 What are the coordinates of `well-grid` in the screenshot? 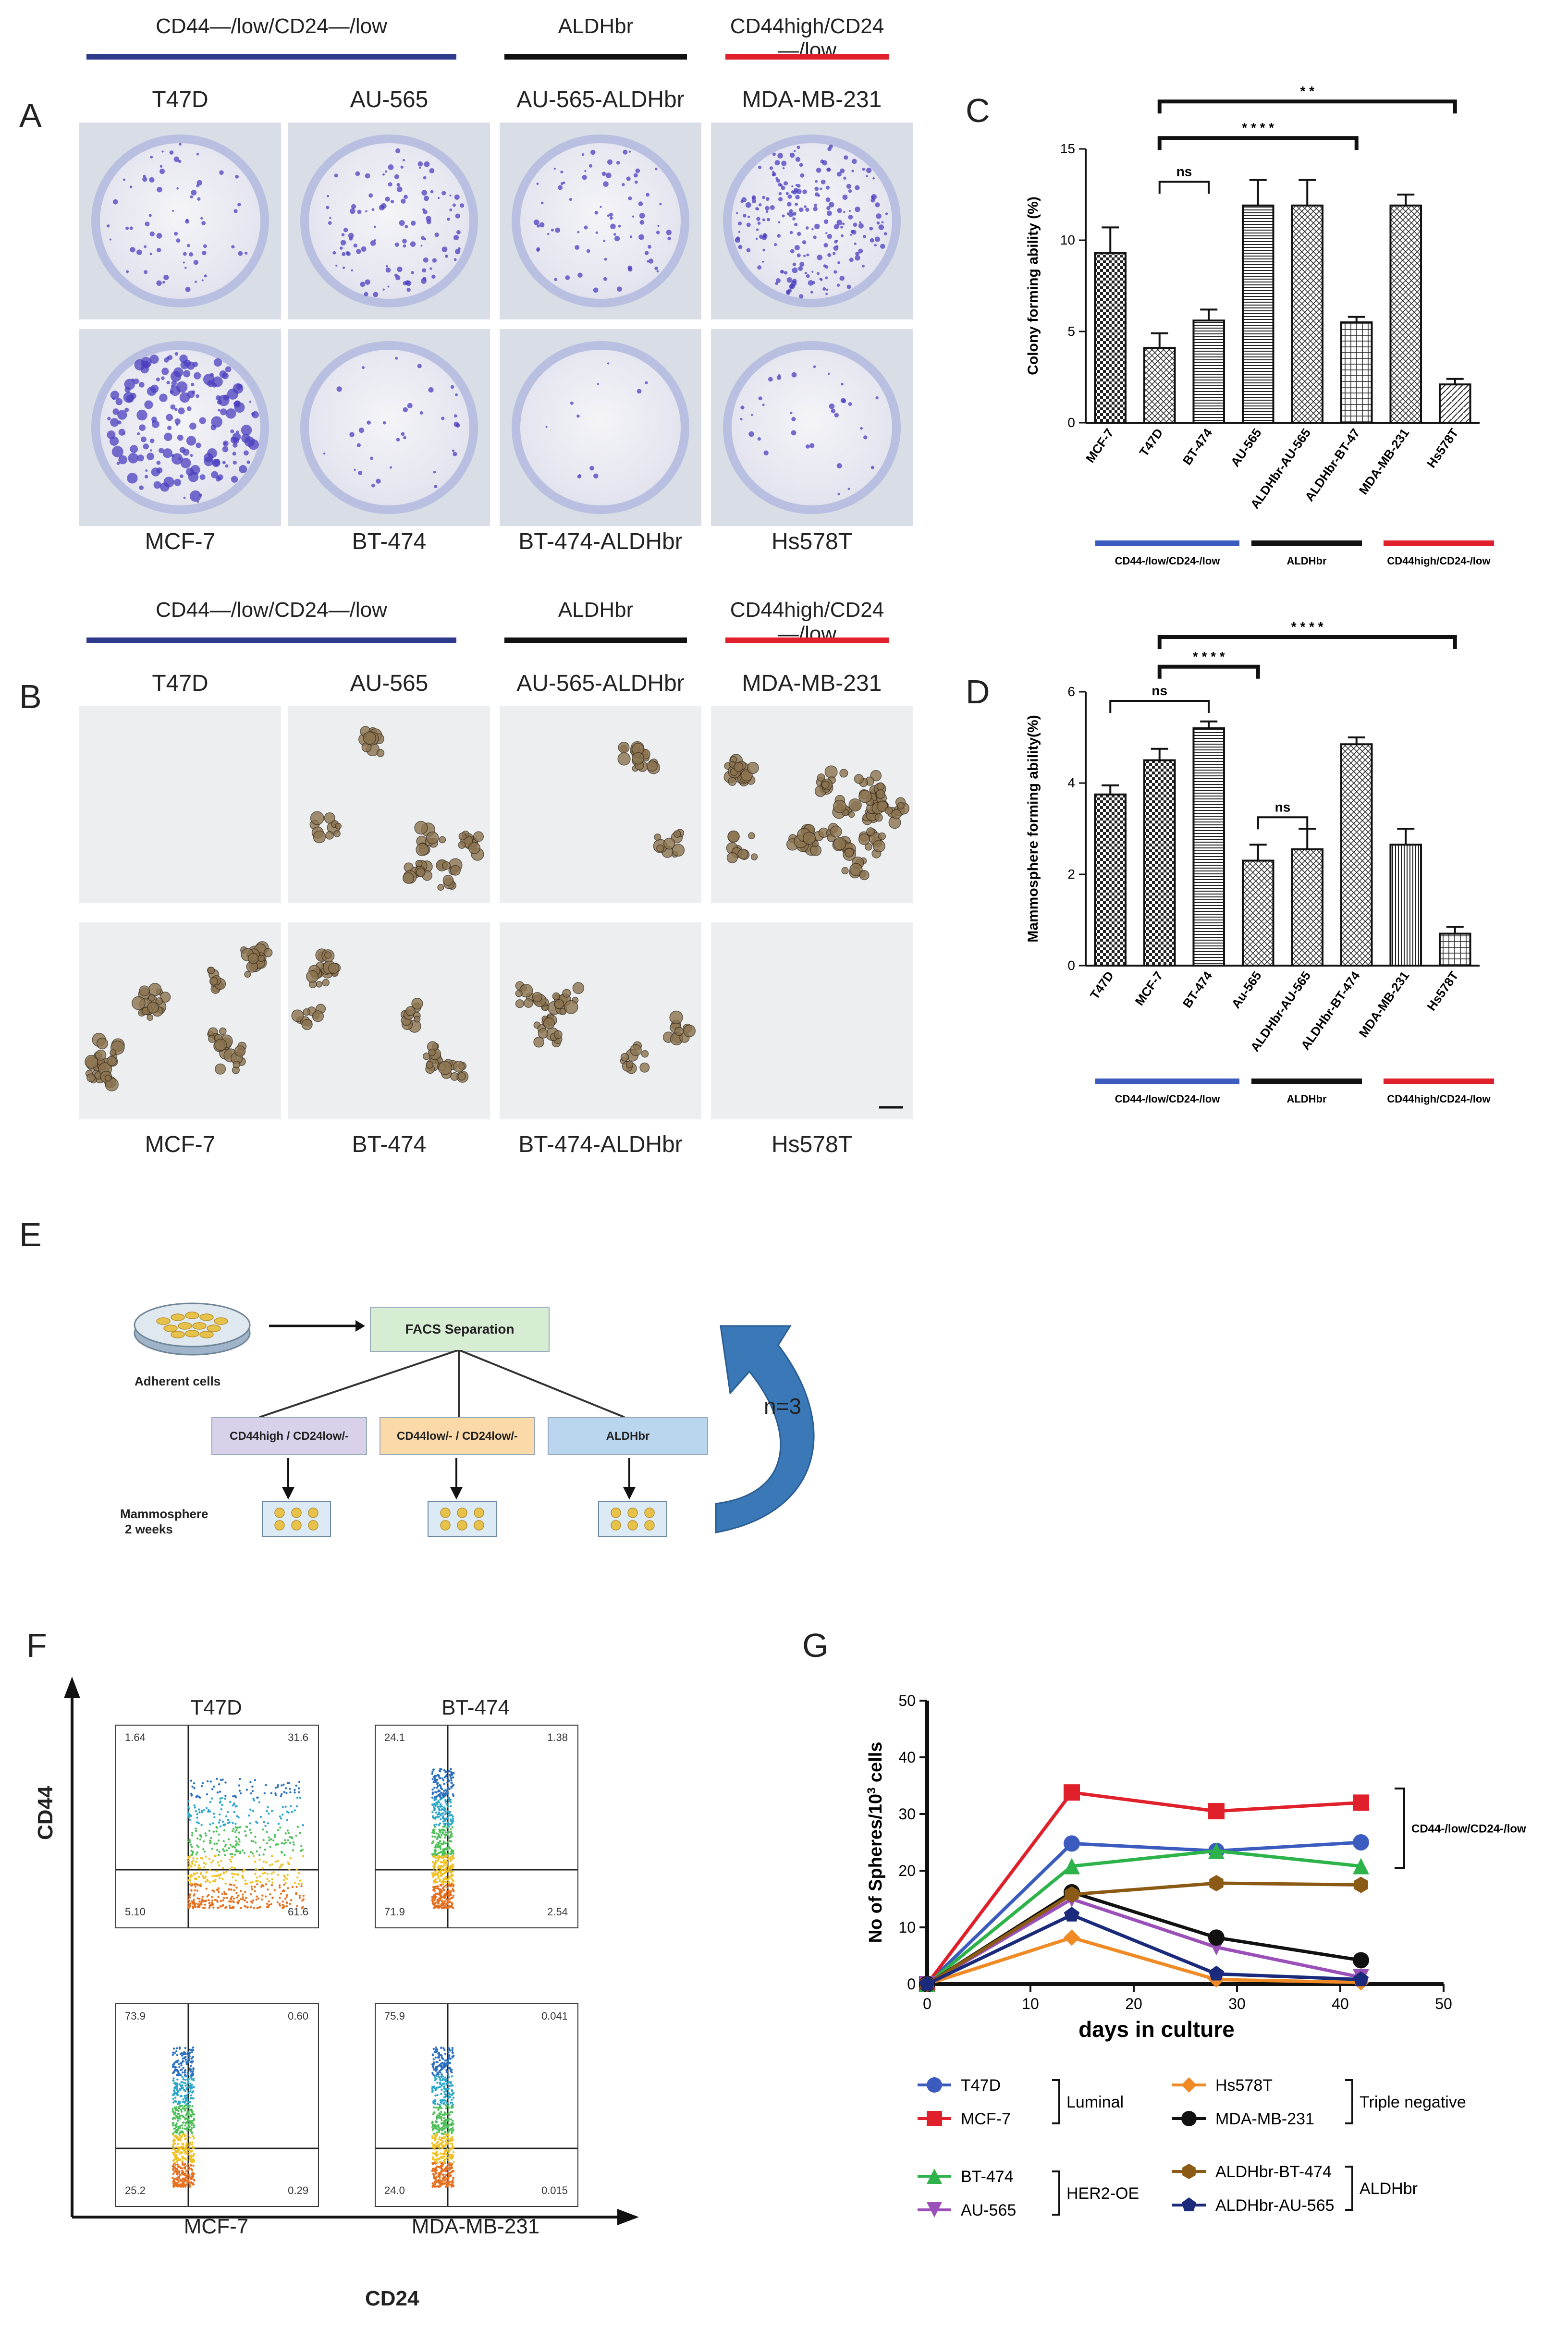 It's located at (296, 1519).